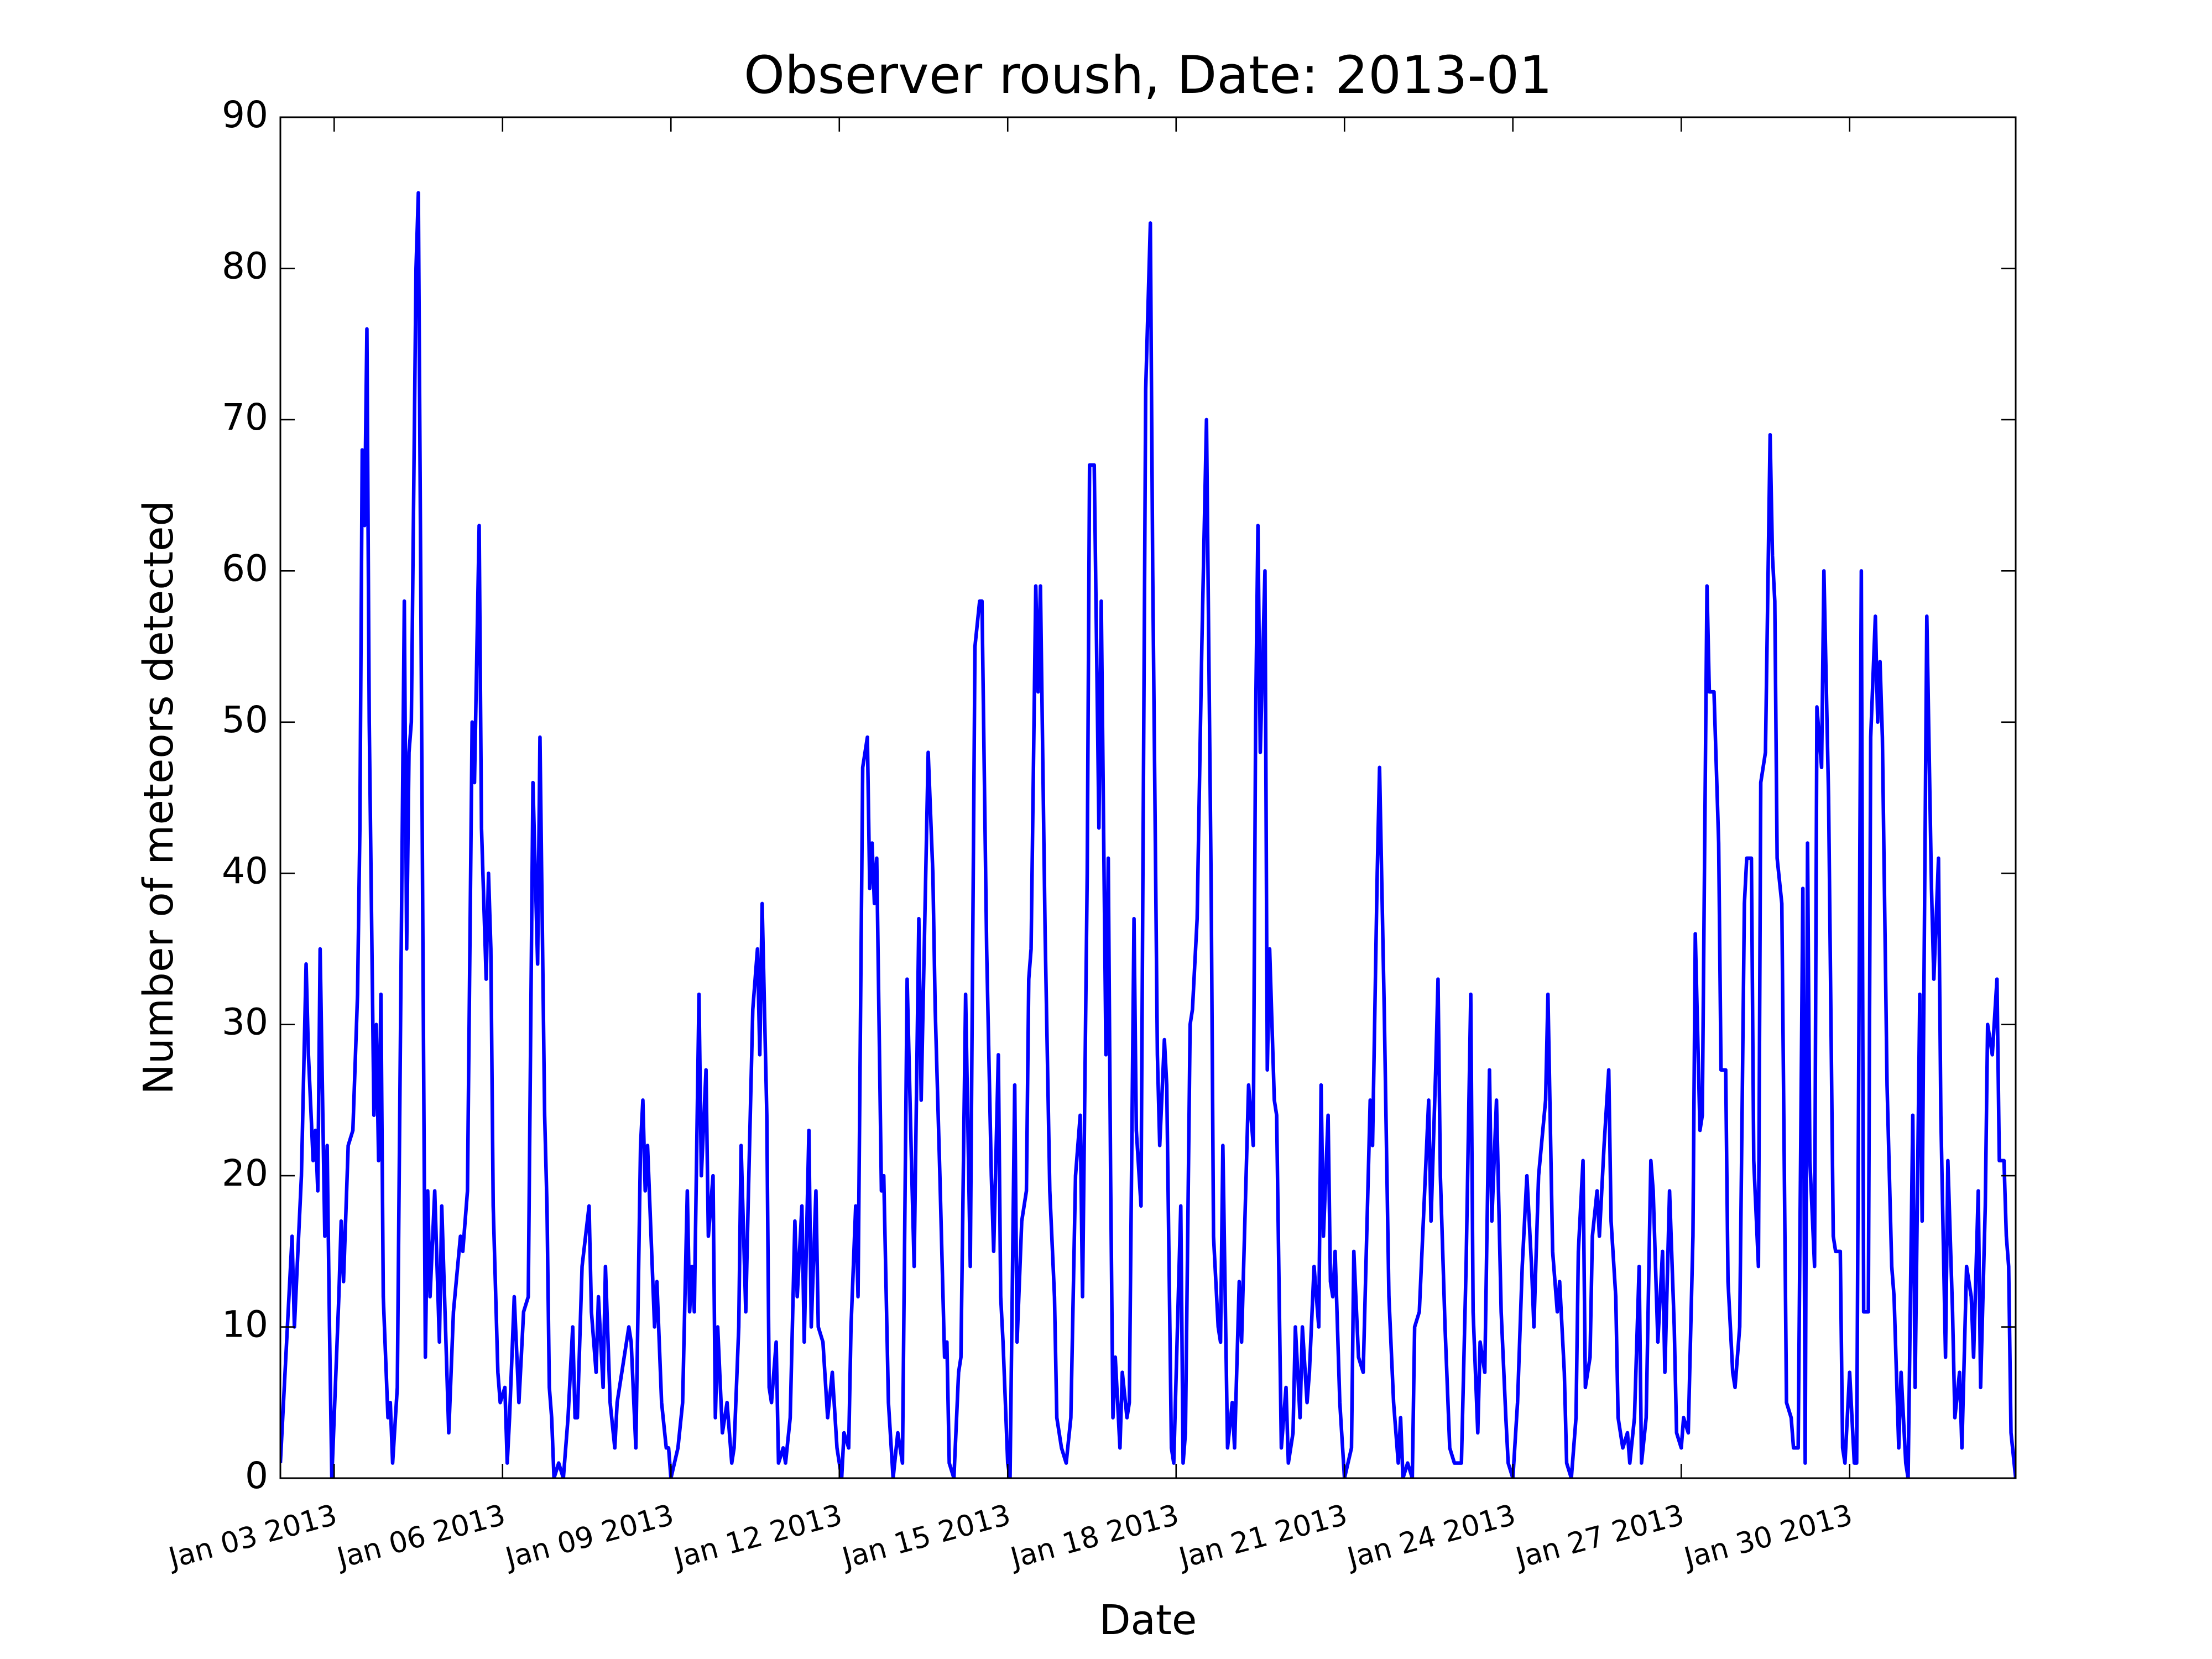 The height and width of the screenshot is (1659, 2212). Describe the element at coordinates (257, 1476) in the screenshot. I see `y-tick-label: 0` at that location.